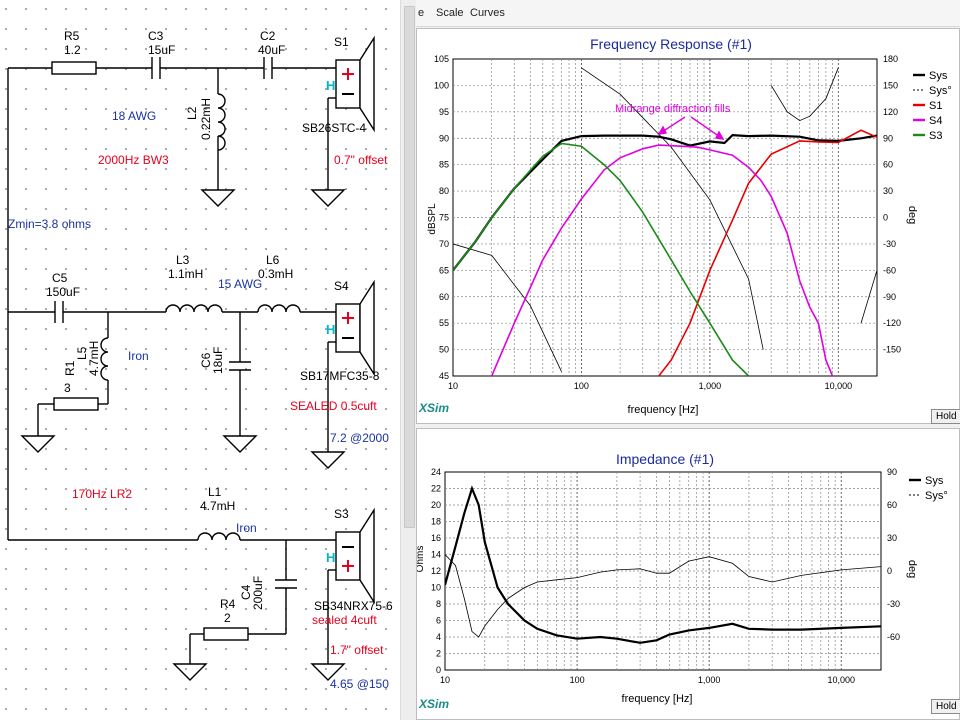  What do you see at coordinates (436, 489) in the screenshot?
I see `imp-ytick-label: 22` at bounding box center [436, 489].